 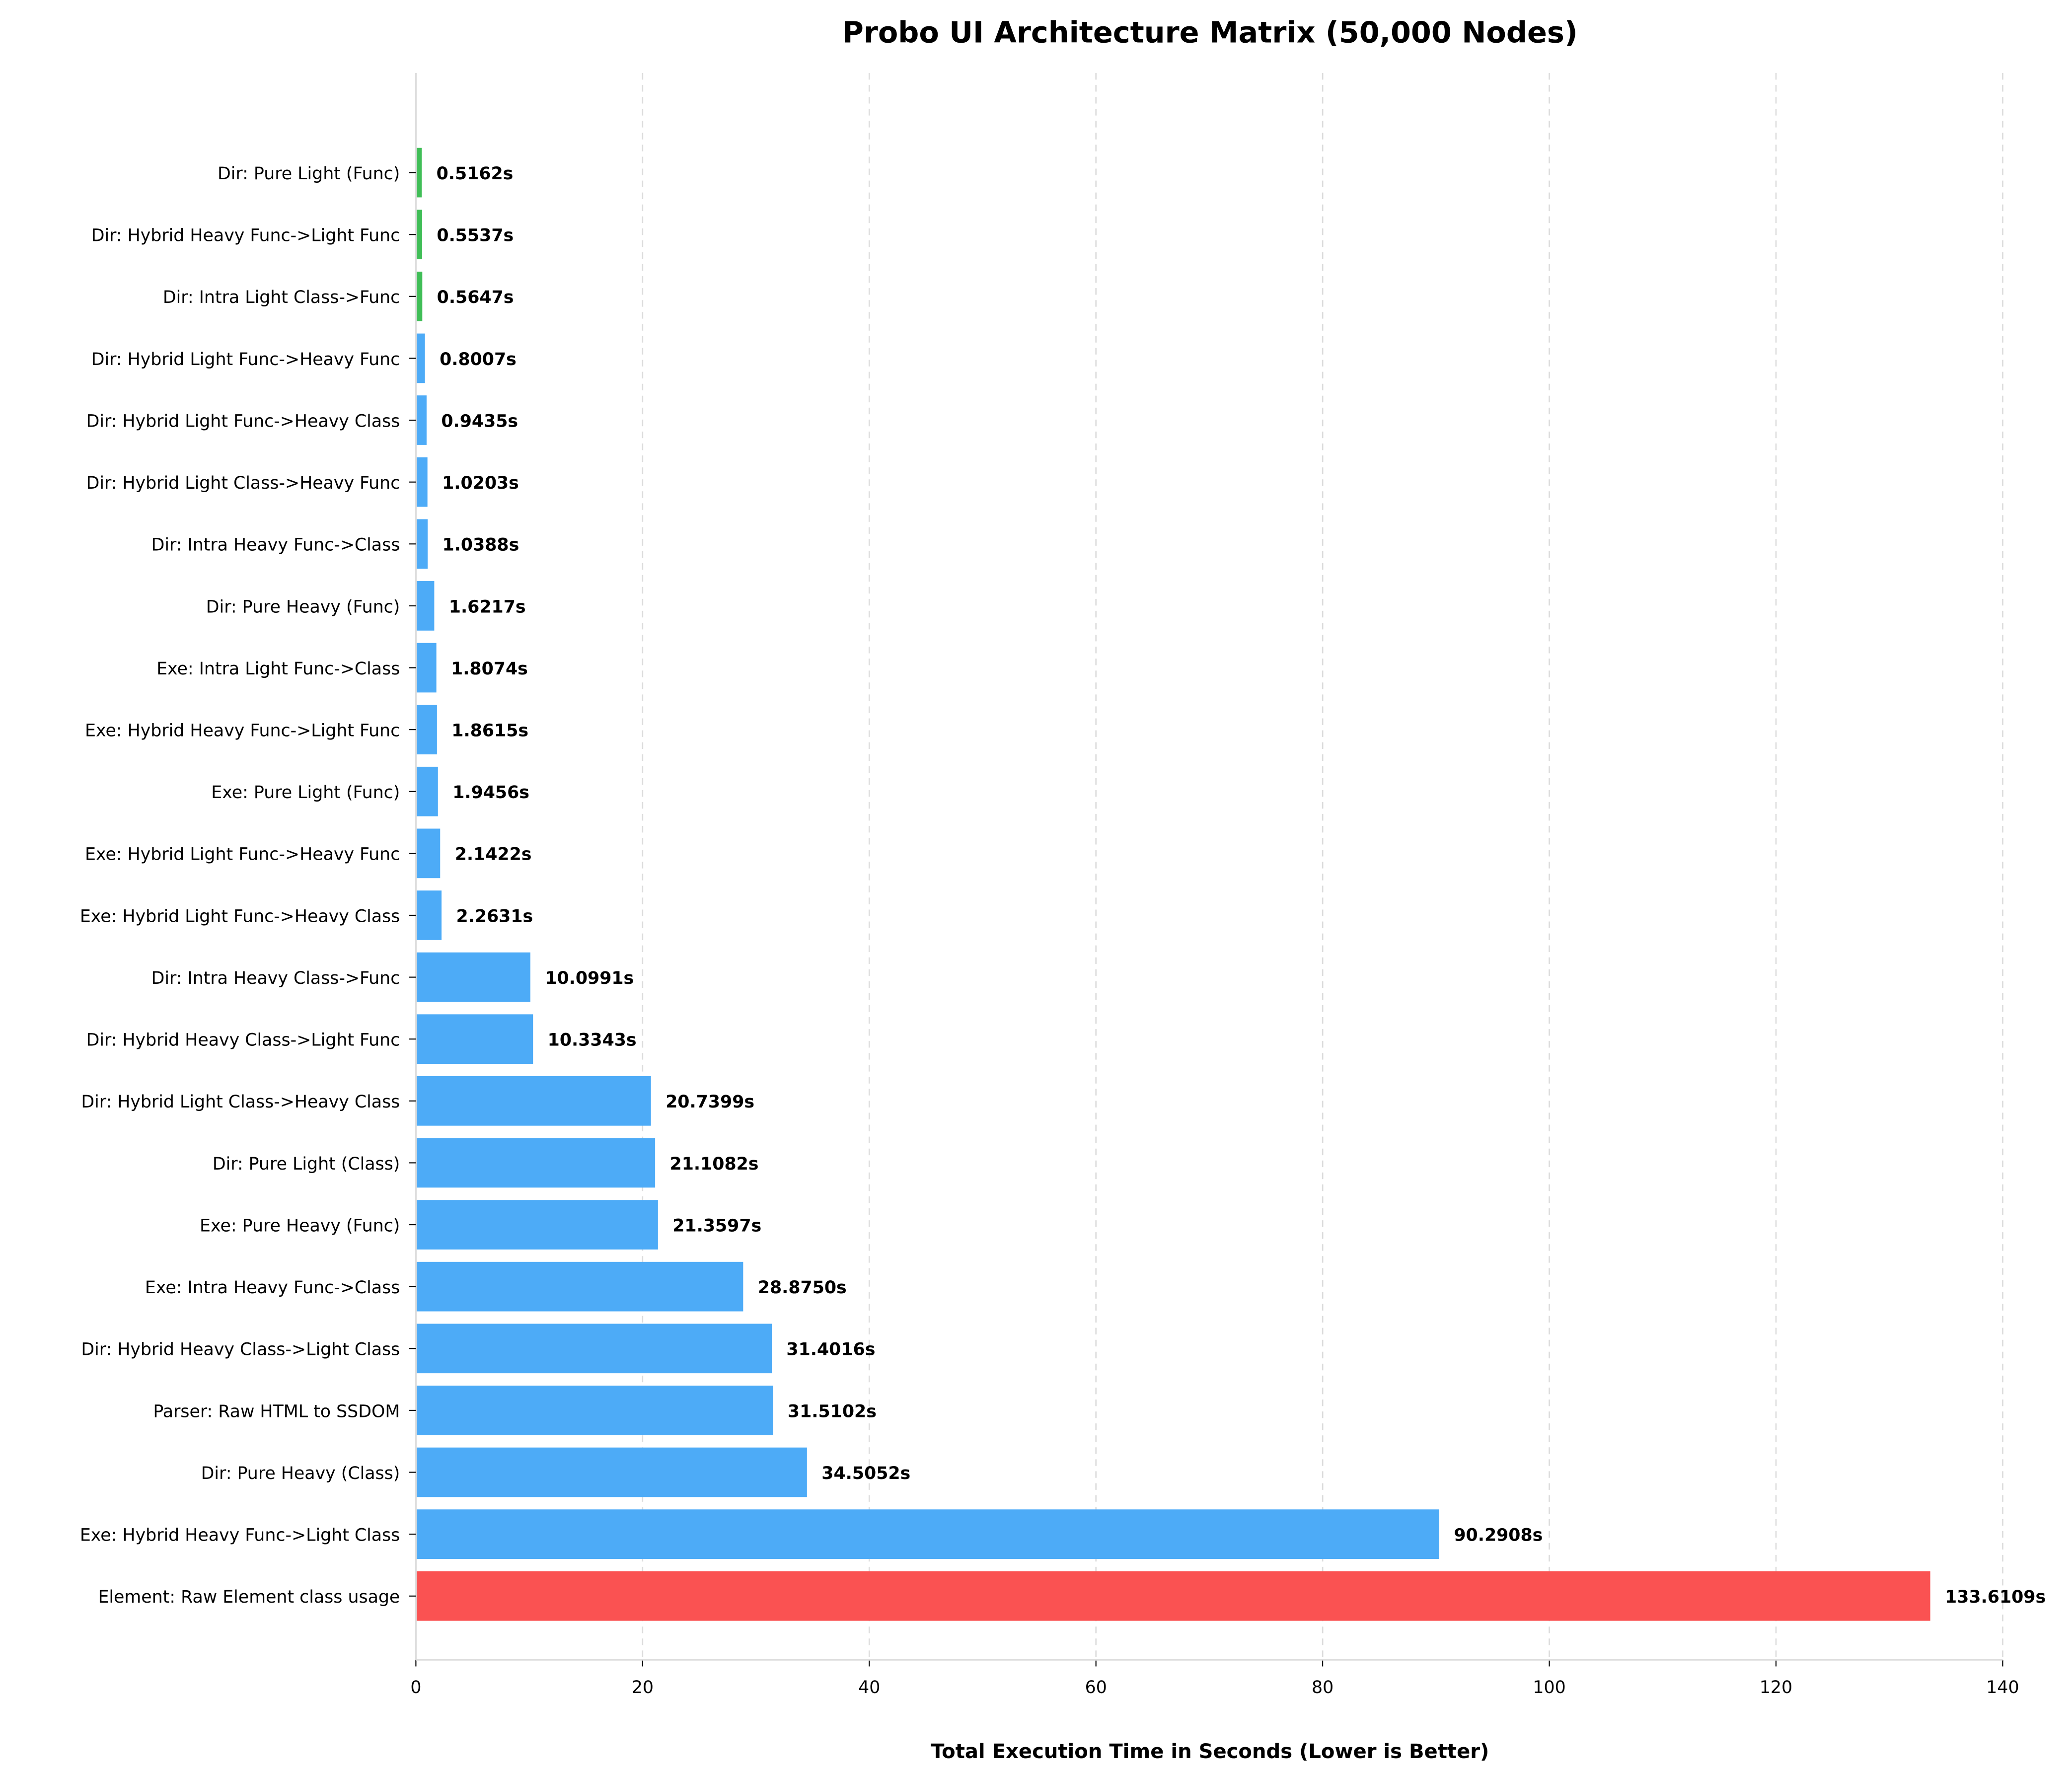 I want to click on category-label: Exe: Hybrid Light Func->Heavy Class, so click(x=240, y=916).